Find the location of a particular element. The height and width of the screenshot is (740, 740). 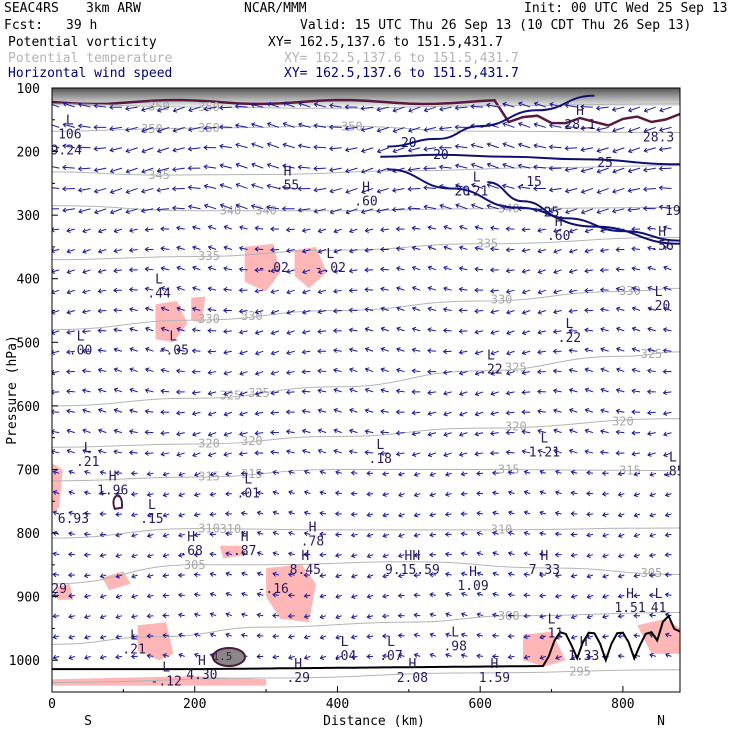

pv-extremum-value: .04 is located at coordinates (345, 656).